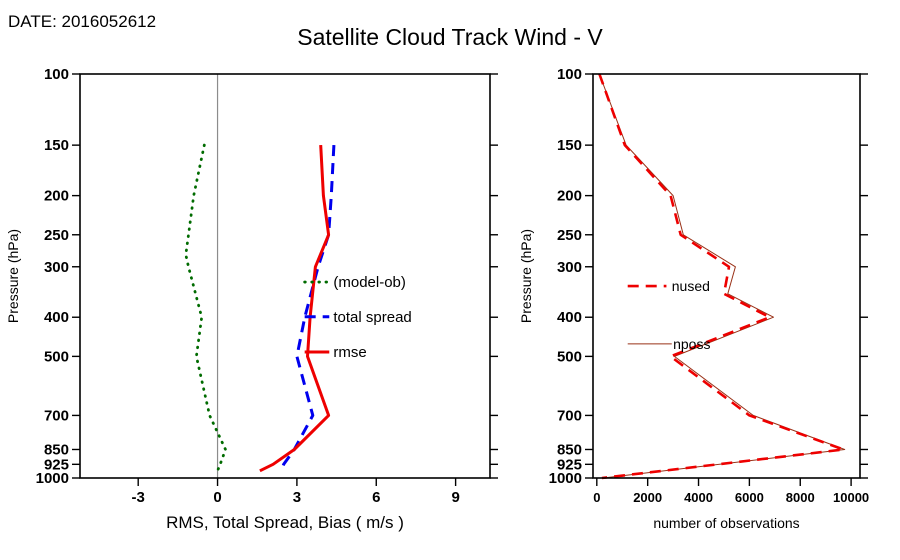  What do you see at coordinates (691, 344) in the screenshot?
I see `legend-label-nposs: nposs` at bounding box center [691, 344].